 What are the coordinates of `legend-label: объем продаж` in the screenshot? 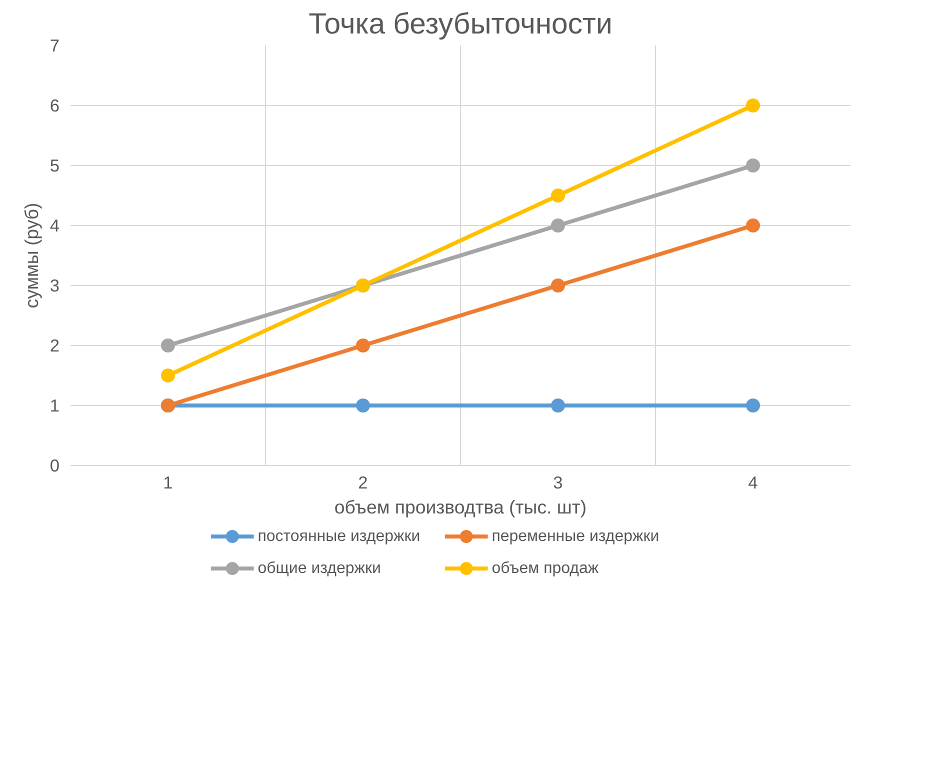 It's located at (545, 568).